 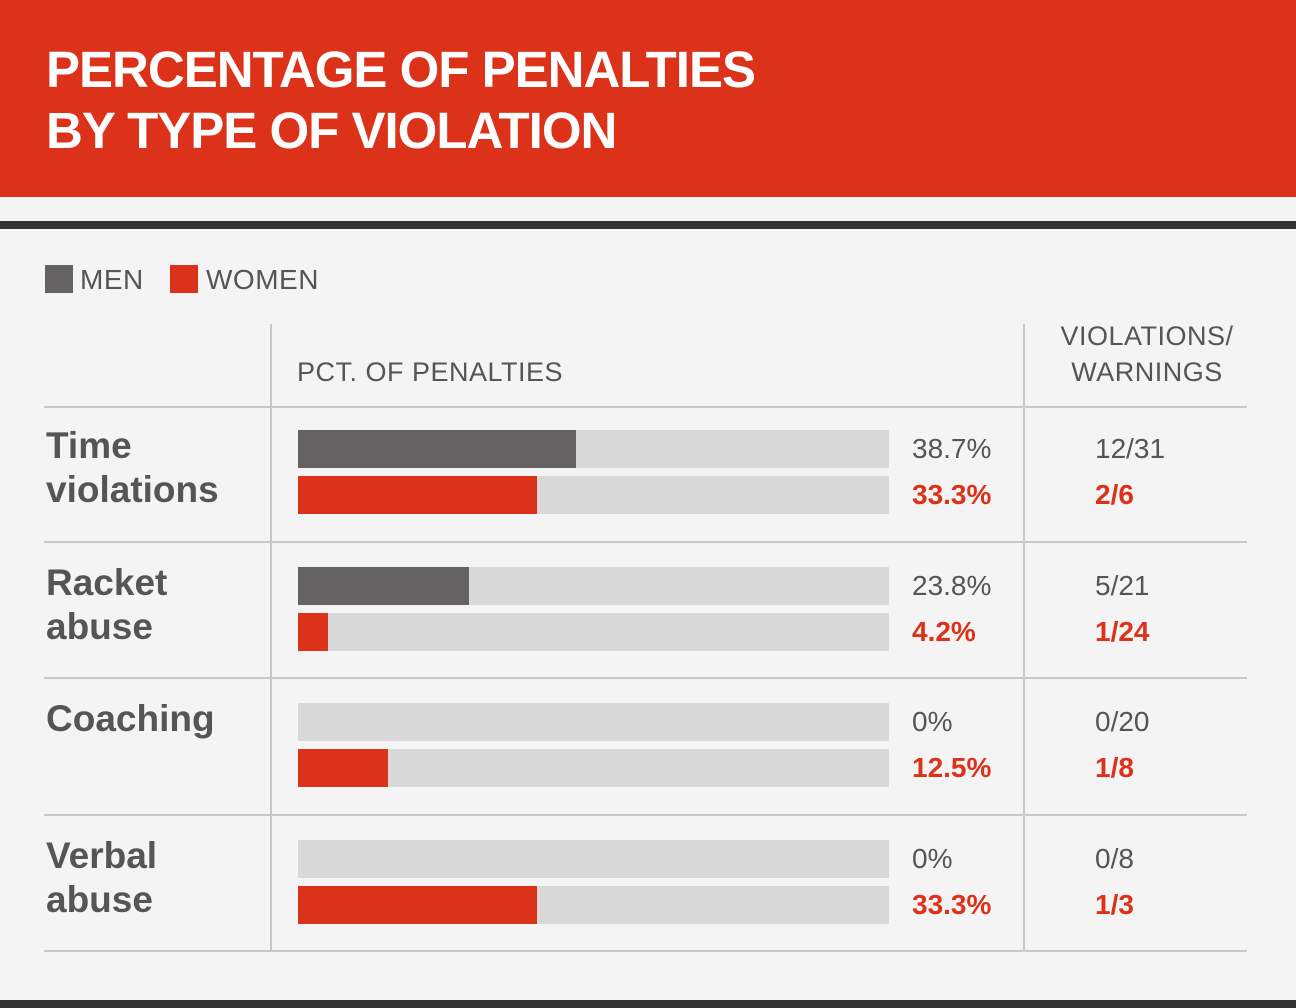 What do you see at coordinates (107, 582) in the screenshot?
I see `category-label-line: Racket` at bounding box center [107, 582].